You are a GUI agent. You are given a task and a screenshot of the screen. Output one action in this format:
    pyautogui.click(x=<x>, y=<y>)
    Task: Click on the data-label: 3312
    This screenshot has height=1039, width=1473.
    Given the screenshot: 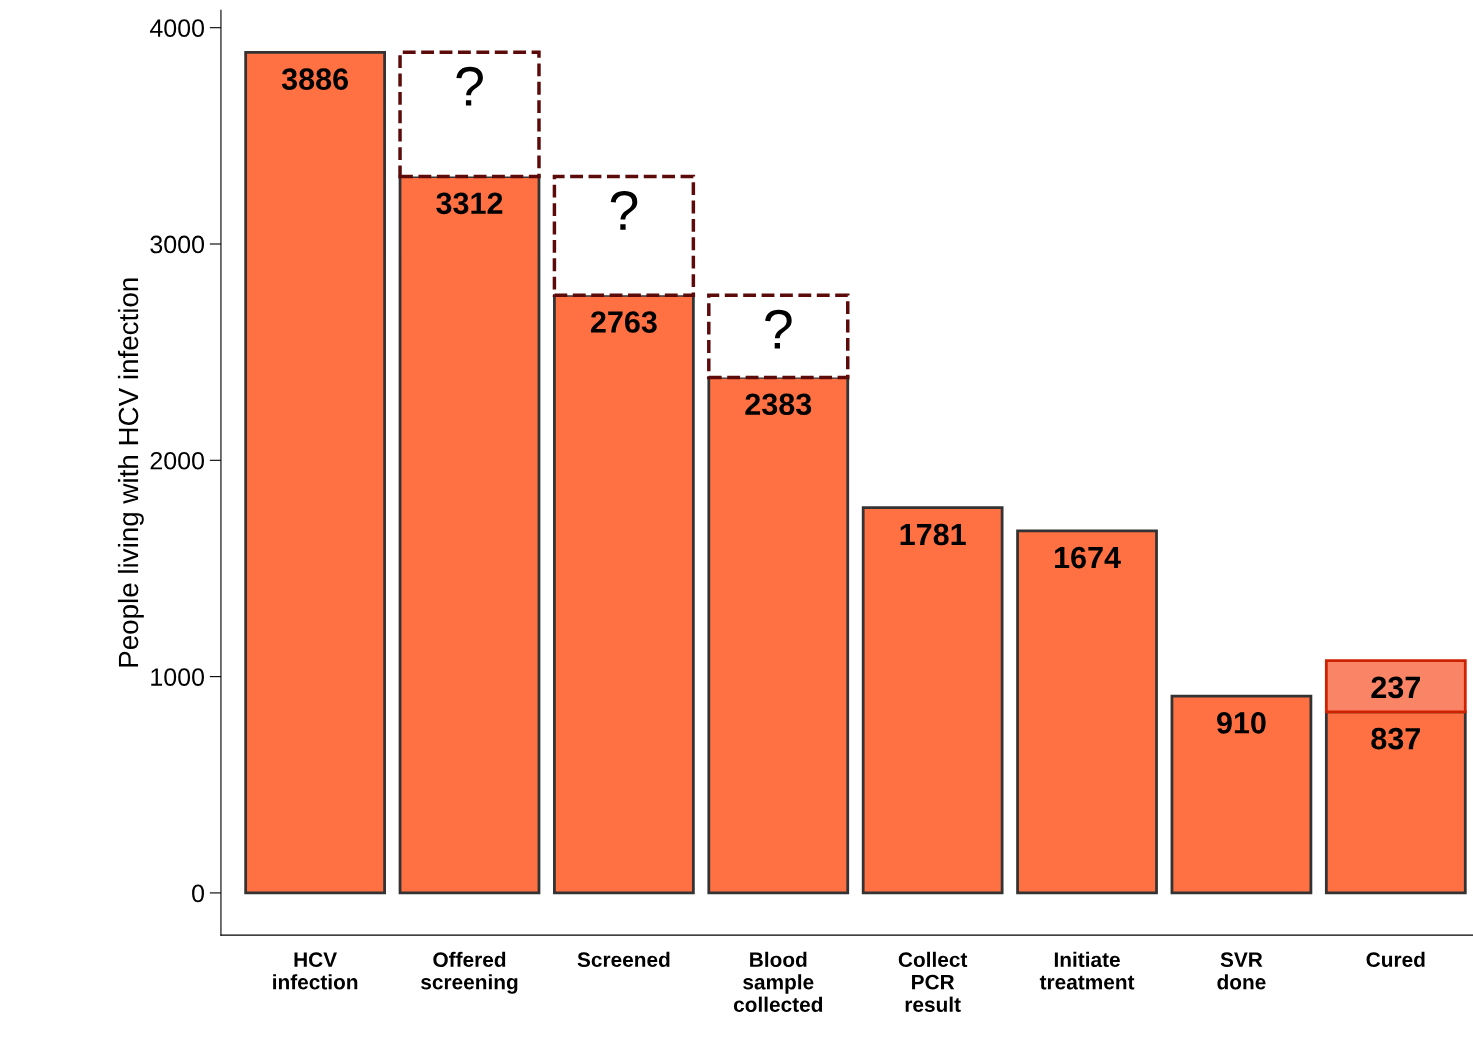 What is the action you would take?
    pyautogui.click(x=469, y=203)
    